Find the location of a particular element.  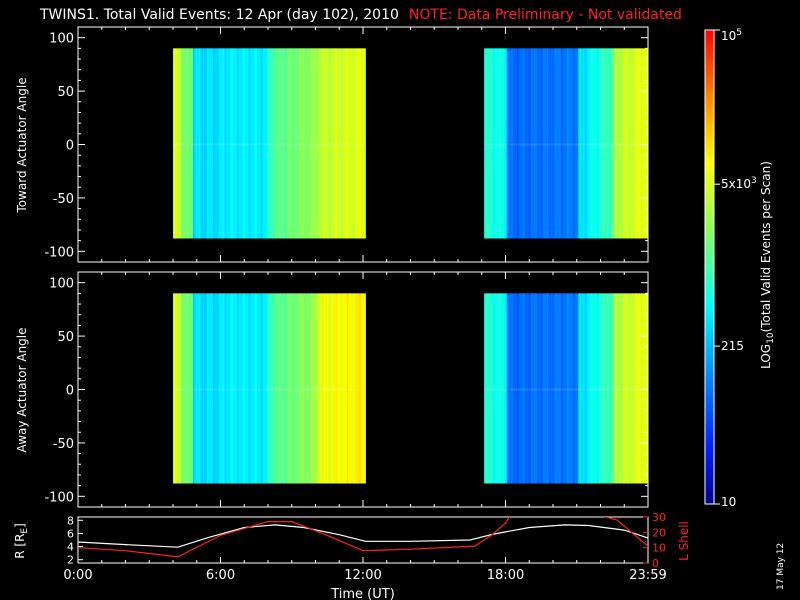

x-tick-label: 6:00 is located at coordinates (220, 575).